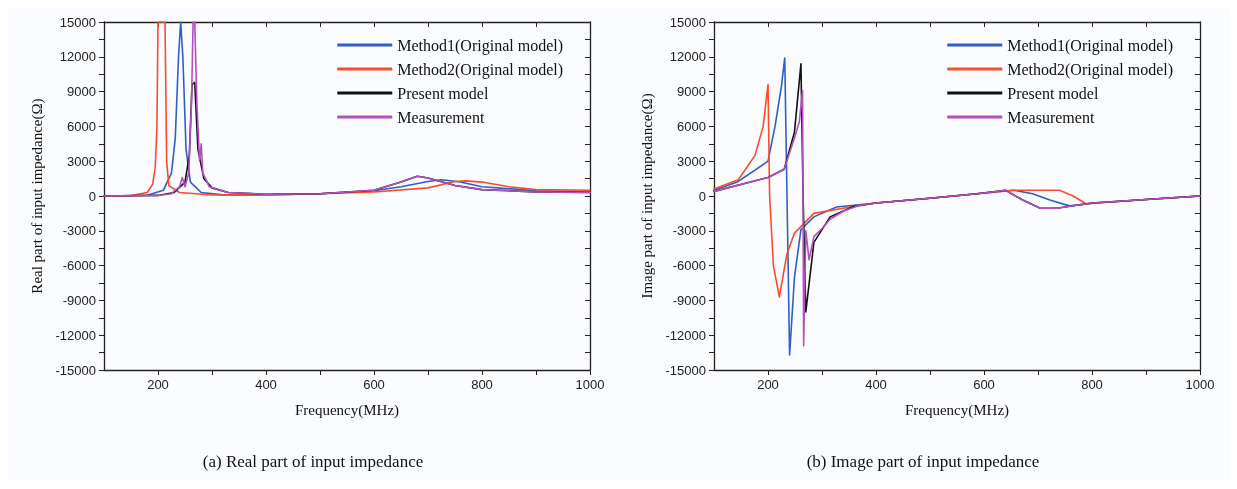 This screenshot has height=489, width=1237. What do you see at coordinates (923, 461) in the screenshot?
I see `text: (b) Image part of input impedance` at bounding box center [923, 461].